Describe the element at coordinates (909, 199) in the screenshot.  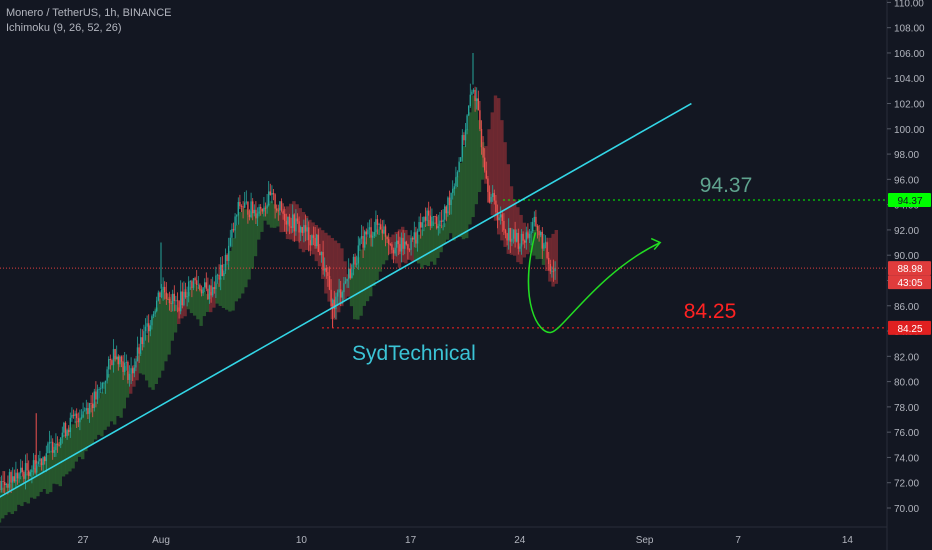
I see `price-badge` at that location.